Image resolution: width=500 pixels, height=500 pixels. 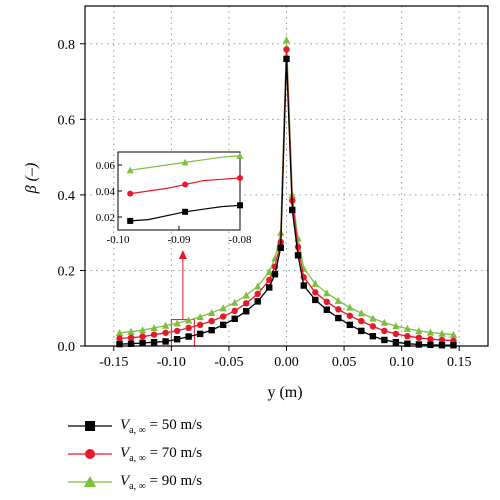 I want to click on legend-label-50: Va, ∞ = 50 m/s, so click(x=161, y=426).